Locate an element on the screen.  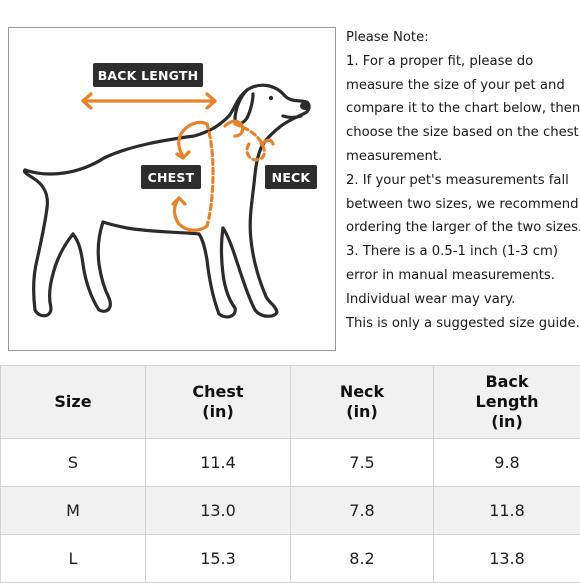
note-line: measurement. is located at coordinates (463, 157).